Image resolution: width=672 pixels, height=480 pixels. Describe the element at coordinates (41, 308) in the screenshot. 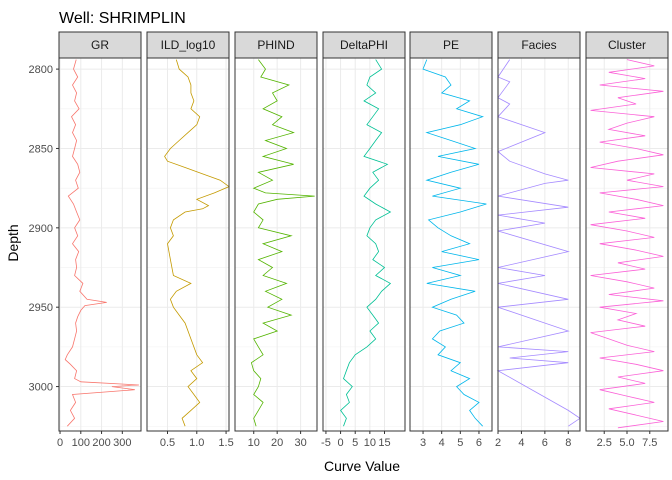

I see `y-tick-label: 2950` at that location.